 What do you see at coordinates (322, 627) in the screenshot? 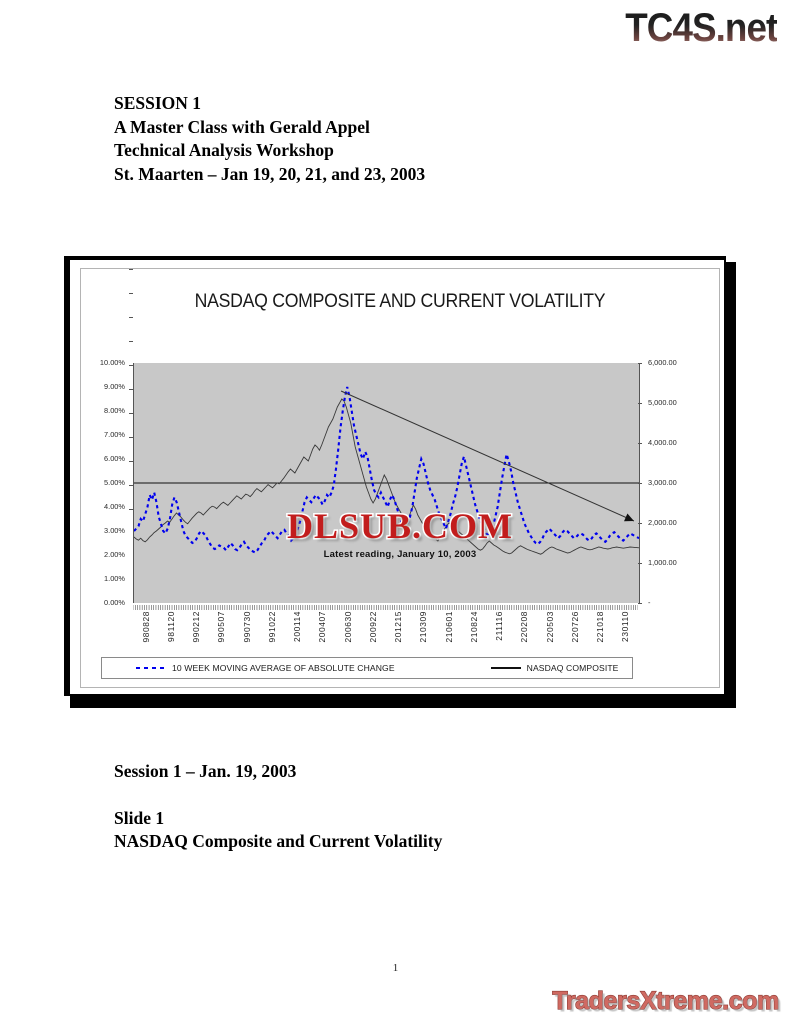
I see `x-axis-label: 200407` at bounding box center [322, 627].